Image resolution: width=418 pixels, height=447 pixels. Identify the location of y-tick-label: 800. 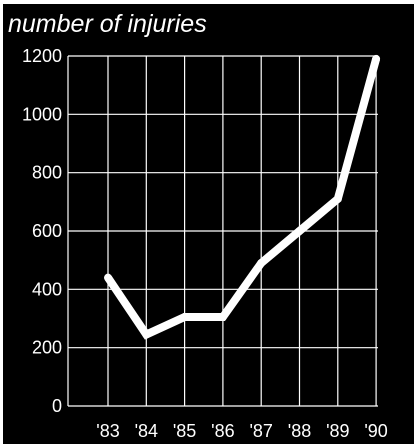
(47, 173).